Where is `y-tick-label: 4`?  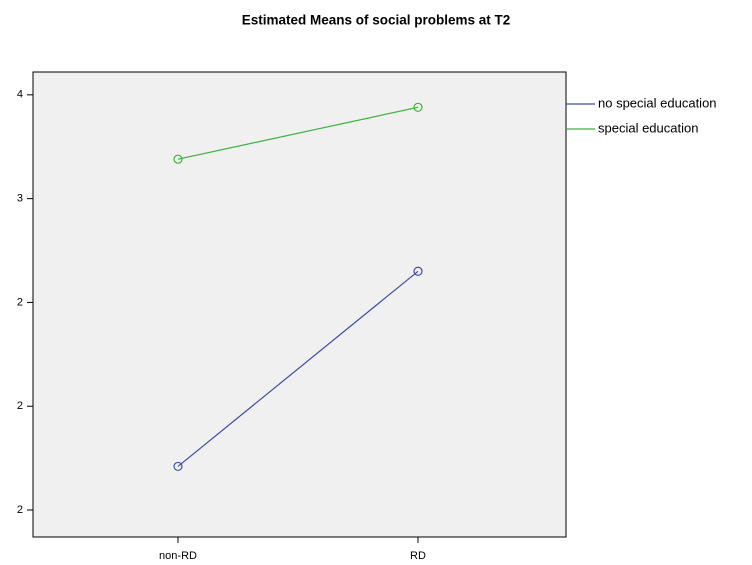 y-tick-label: 4 is located at coordinates (20, 95).